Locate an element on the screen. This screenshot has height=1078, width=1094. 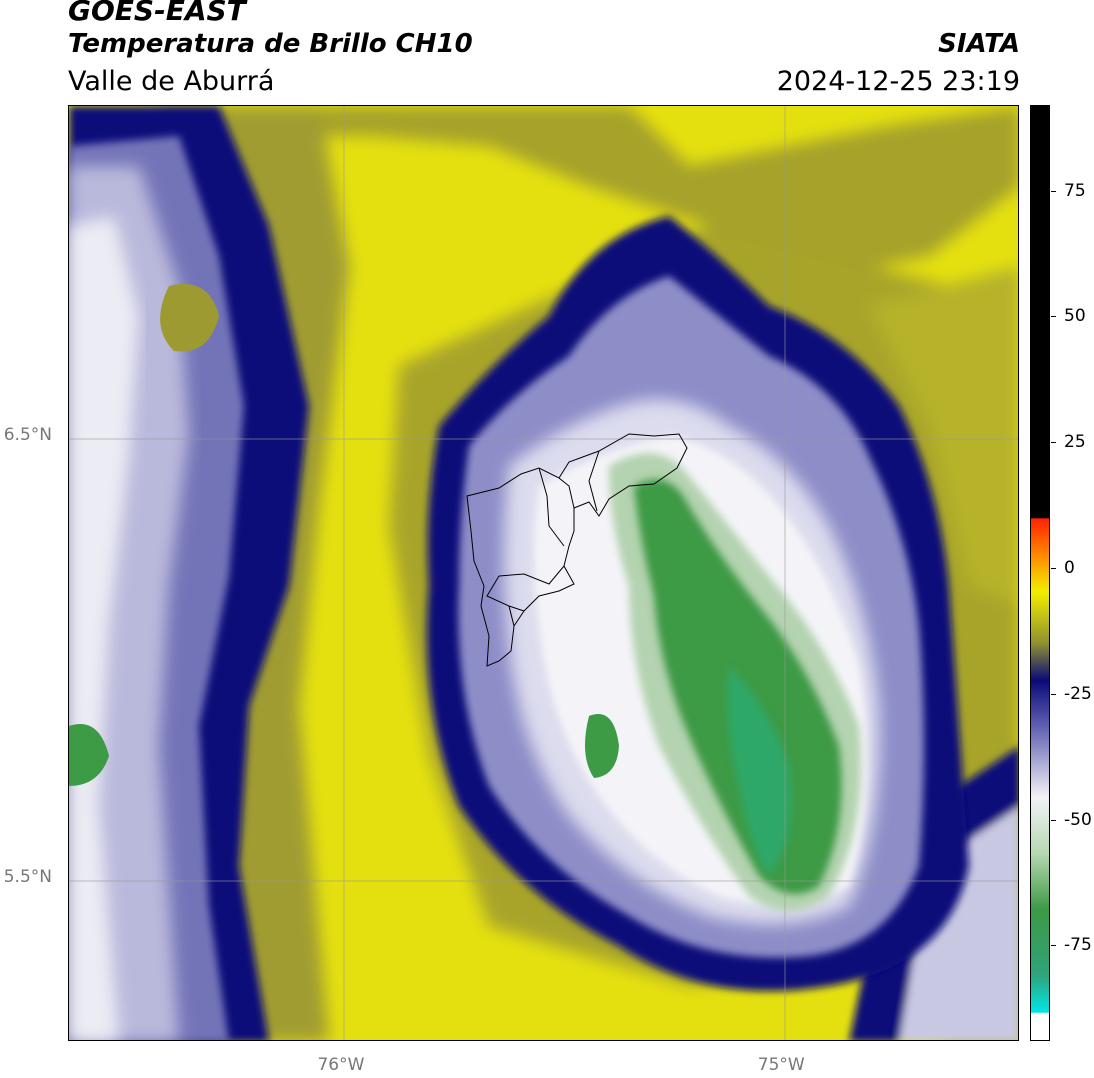
colorbar-tick-label: 50 is located at coordinates (1075, 316).